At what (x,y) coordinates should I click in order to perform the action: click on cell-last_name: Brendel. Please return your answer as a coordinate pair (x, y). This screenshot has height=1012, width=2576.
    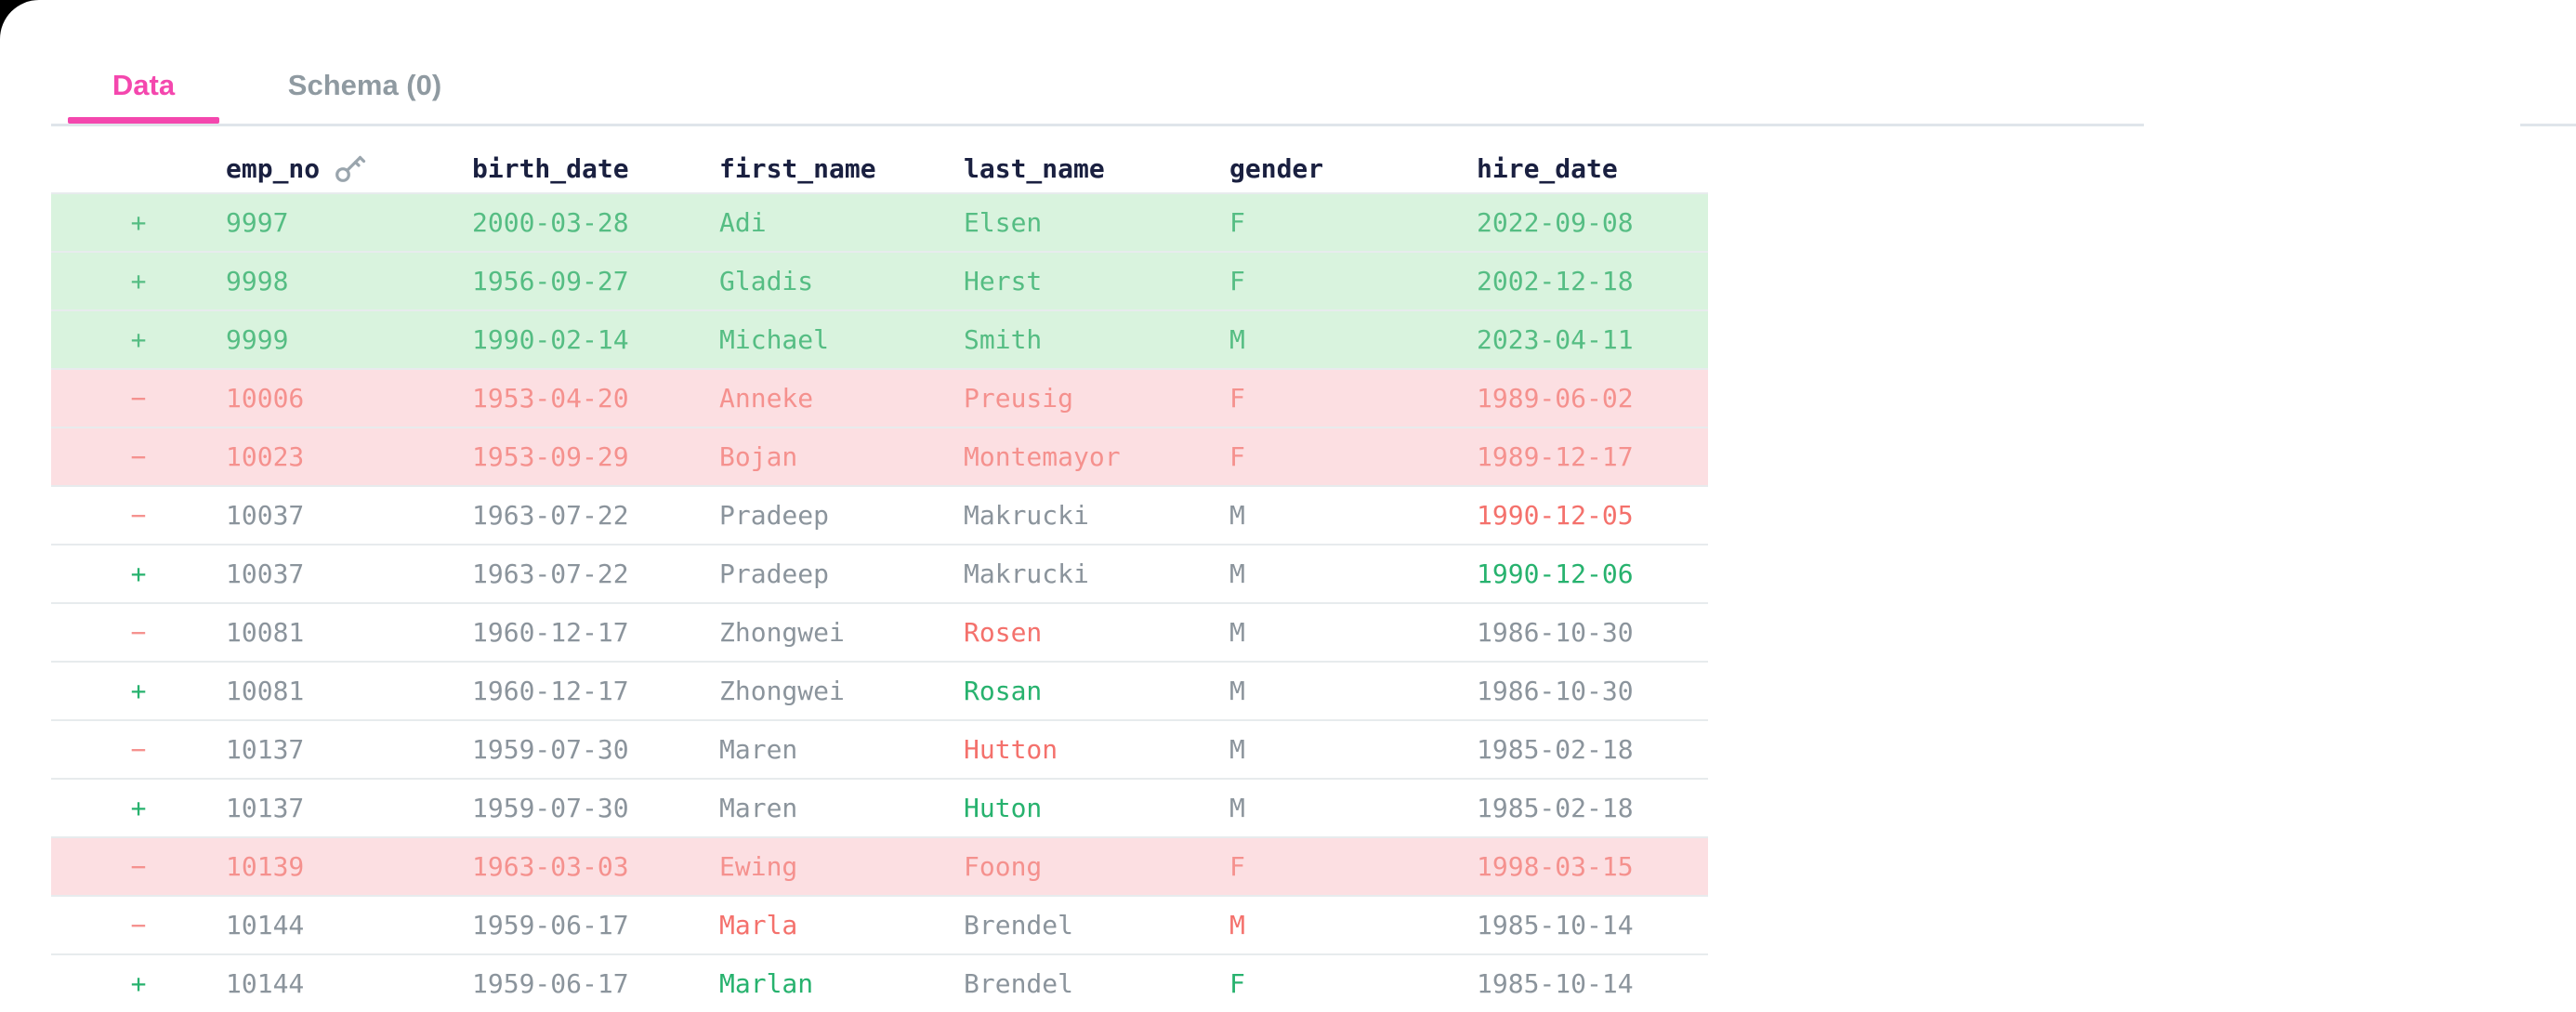
    Looking at the image, I should click on (1019, 925).